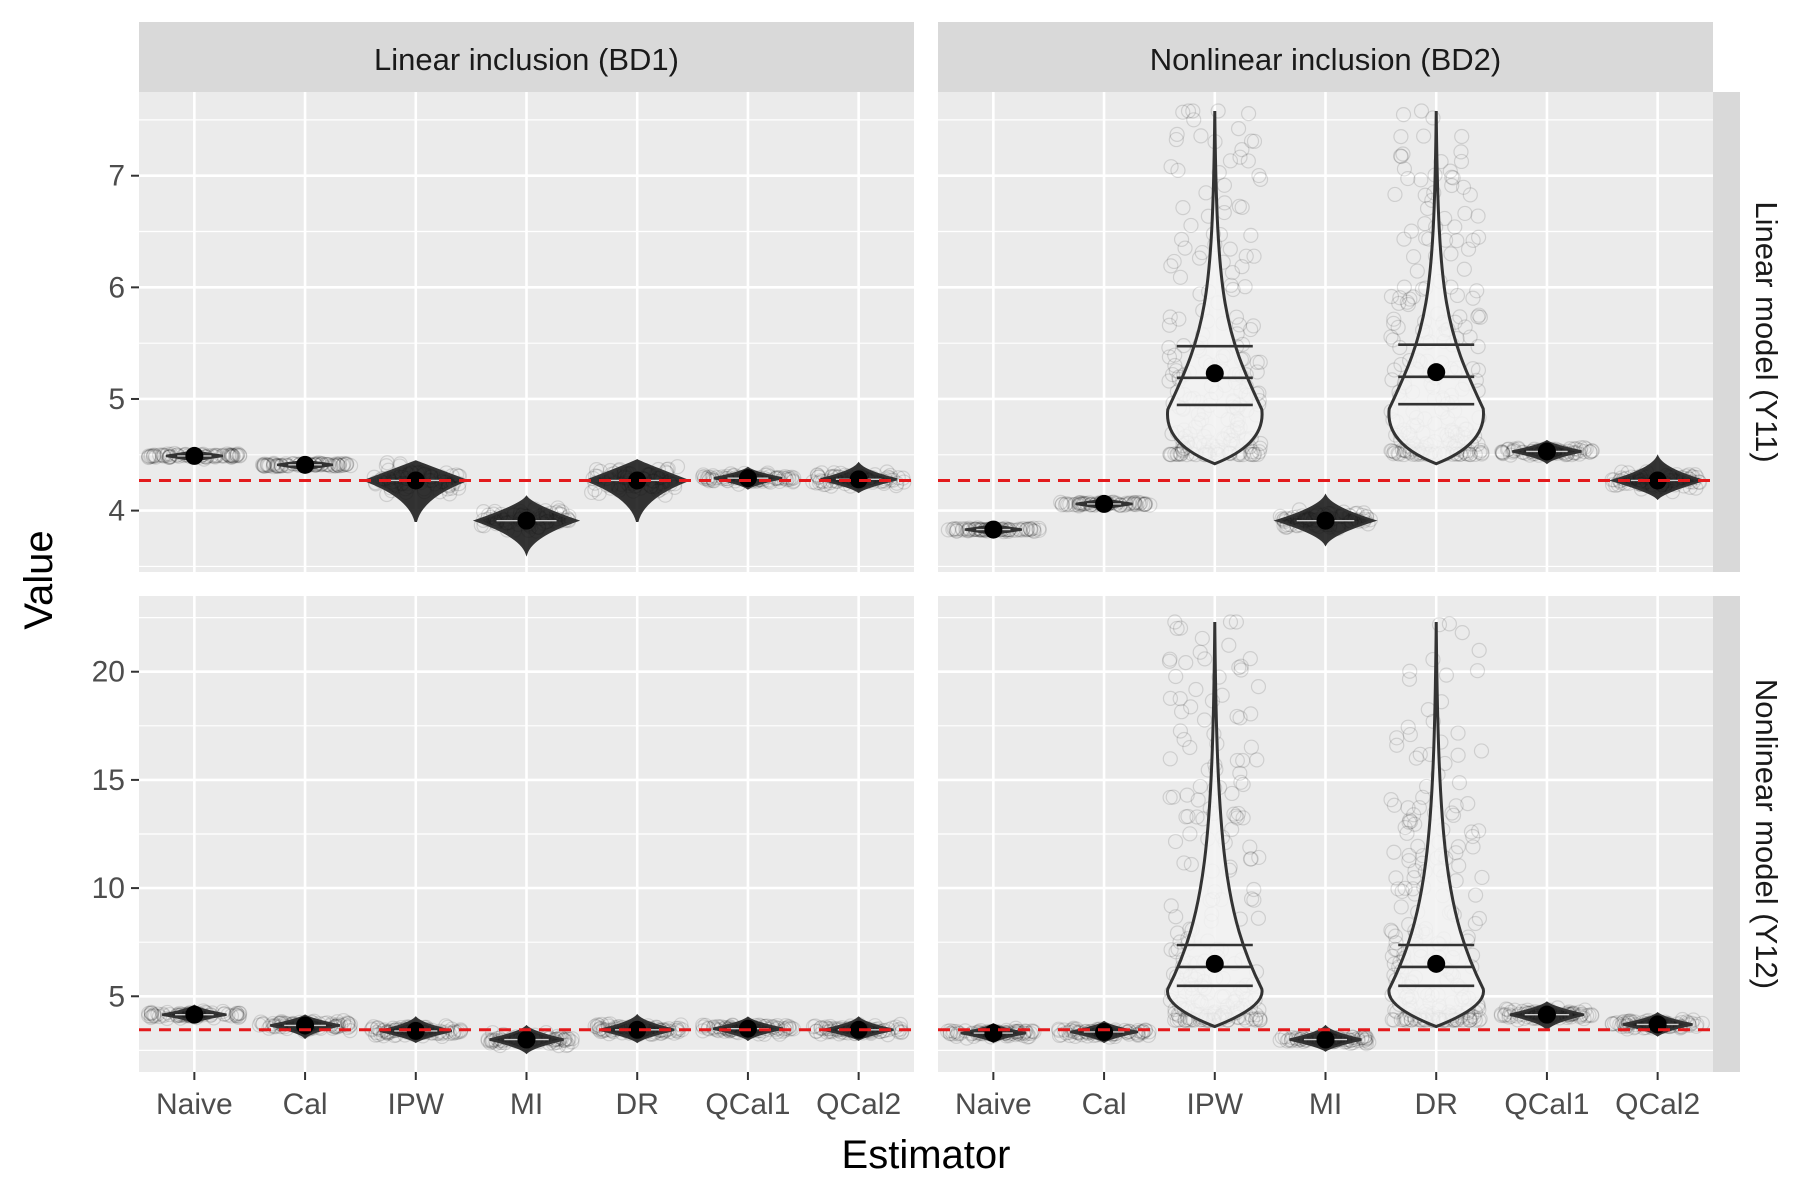 The height and width of the screenshot is (1200, 1800). I want to click on strip-col-label: Linear inclusion (BD1), so click(526, 59).